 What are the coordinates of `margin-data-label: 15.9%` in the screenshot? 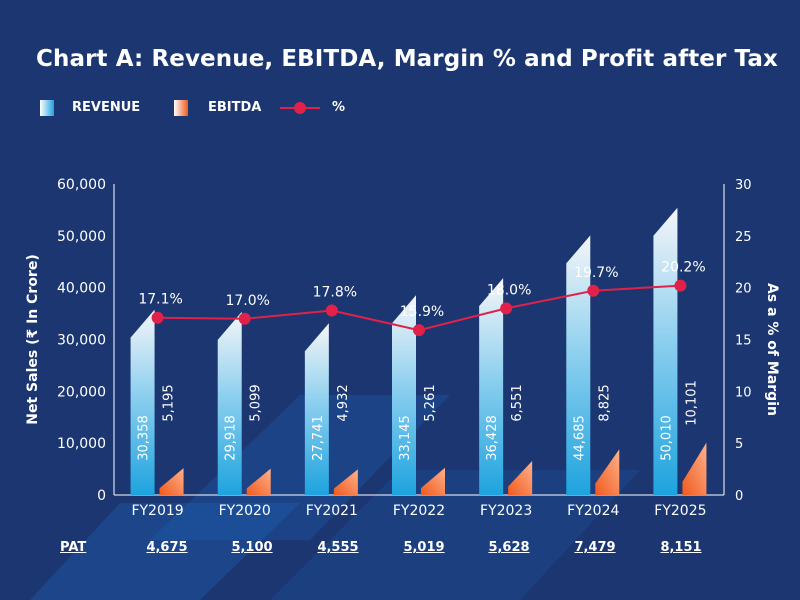 It's located at (422, 312).